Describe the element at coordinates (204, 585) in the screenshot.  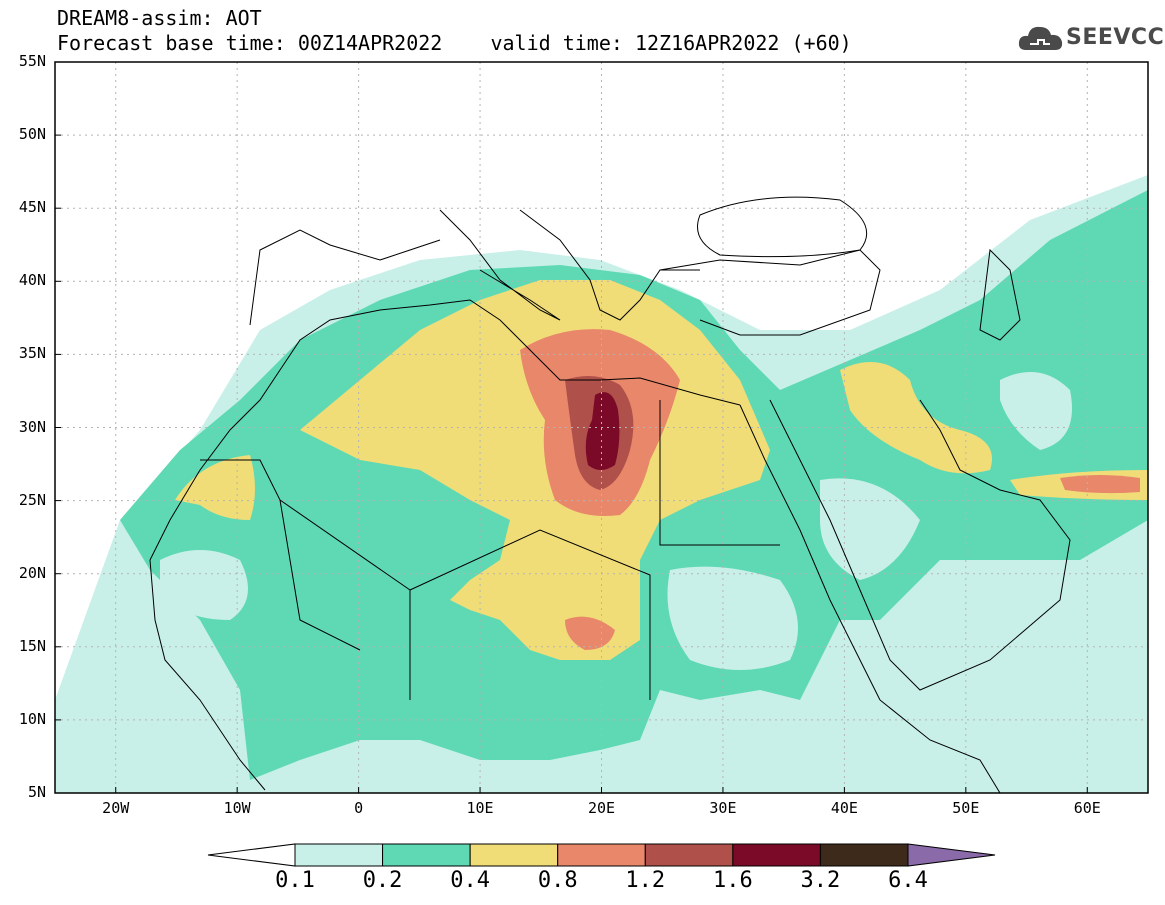
I see `aot-hole-west` at that location.